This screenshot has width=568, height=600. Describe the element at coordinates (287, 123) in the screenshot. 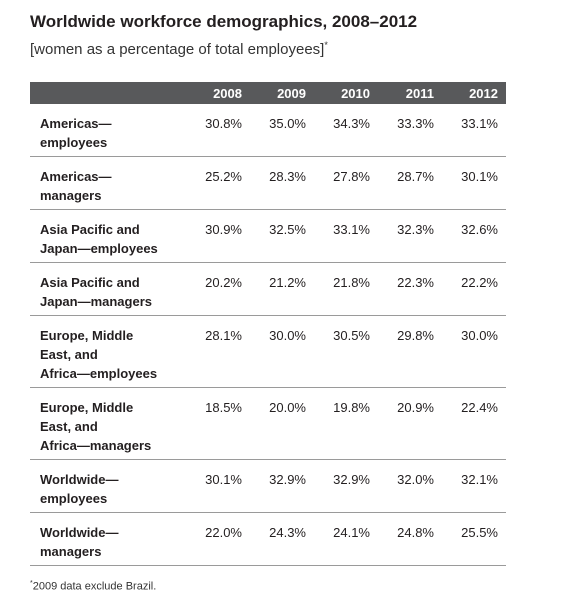

I see `cell-value: 35.0%` at that location.